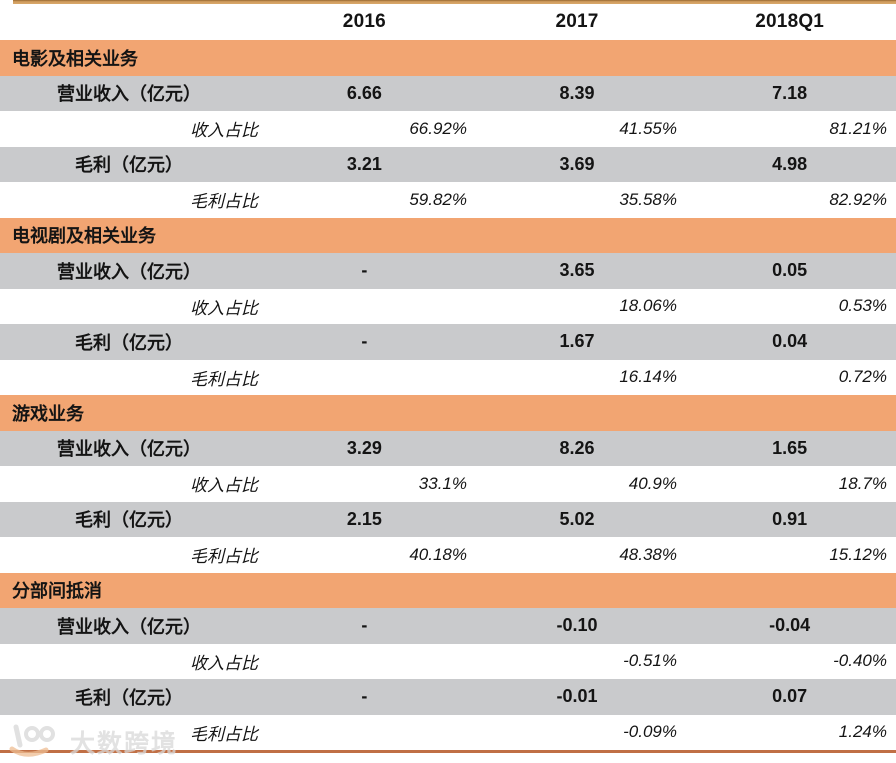 Image resolution: width=896 pixels, height=763 pixels. Describe the element at coordinates (57, 591) in the screenshot. I see `section-title: 分部间抵消` at that location.